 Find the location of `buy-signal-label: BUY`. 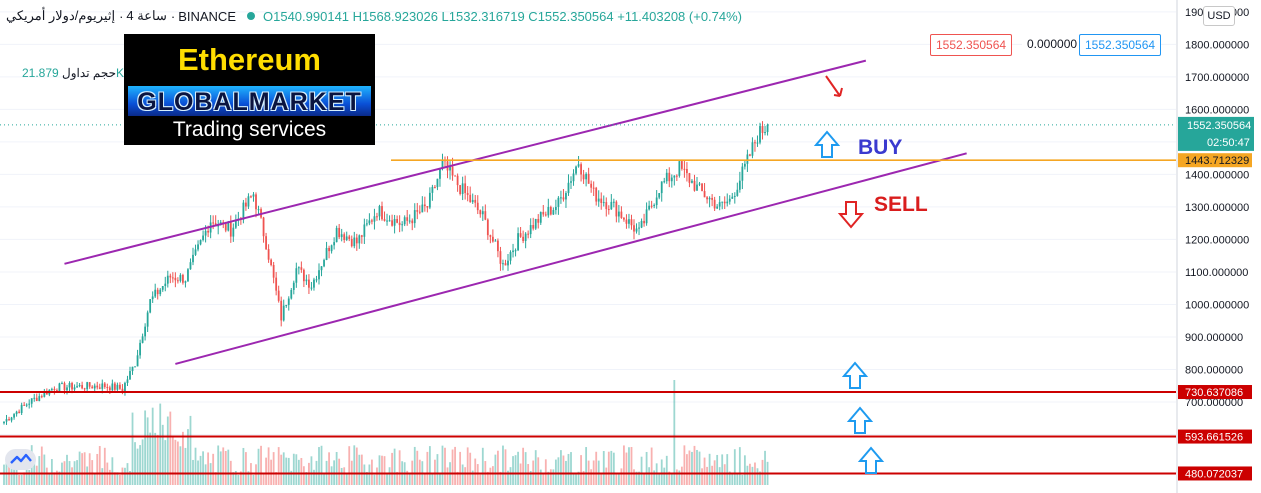

buy-signal-label: BUY is located at coordinates (880, 147).